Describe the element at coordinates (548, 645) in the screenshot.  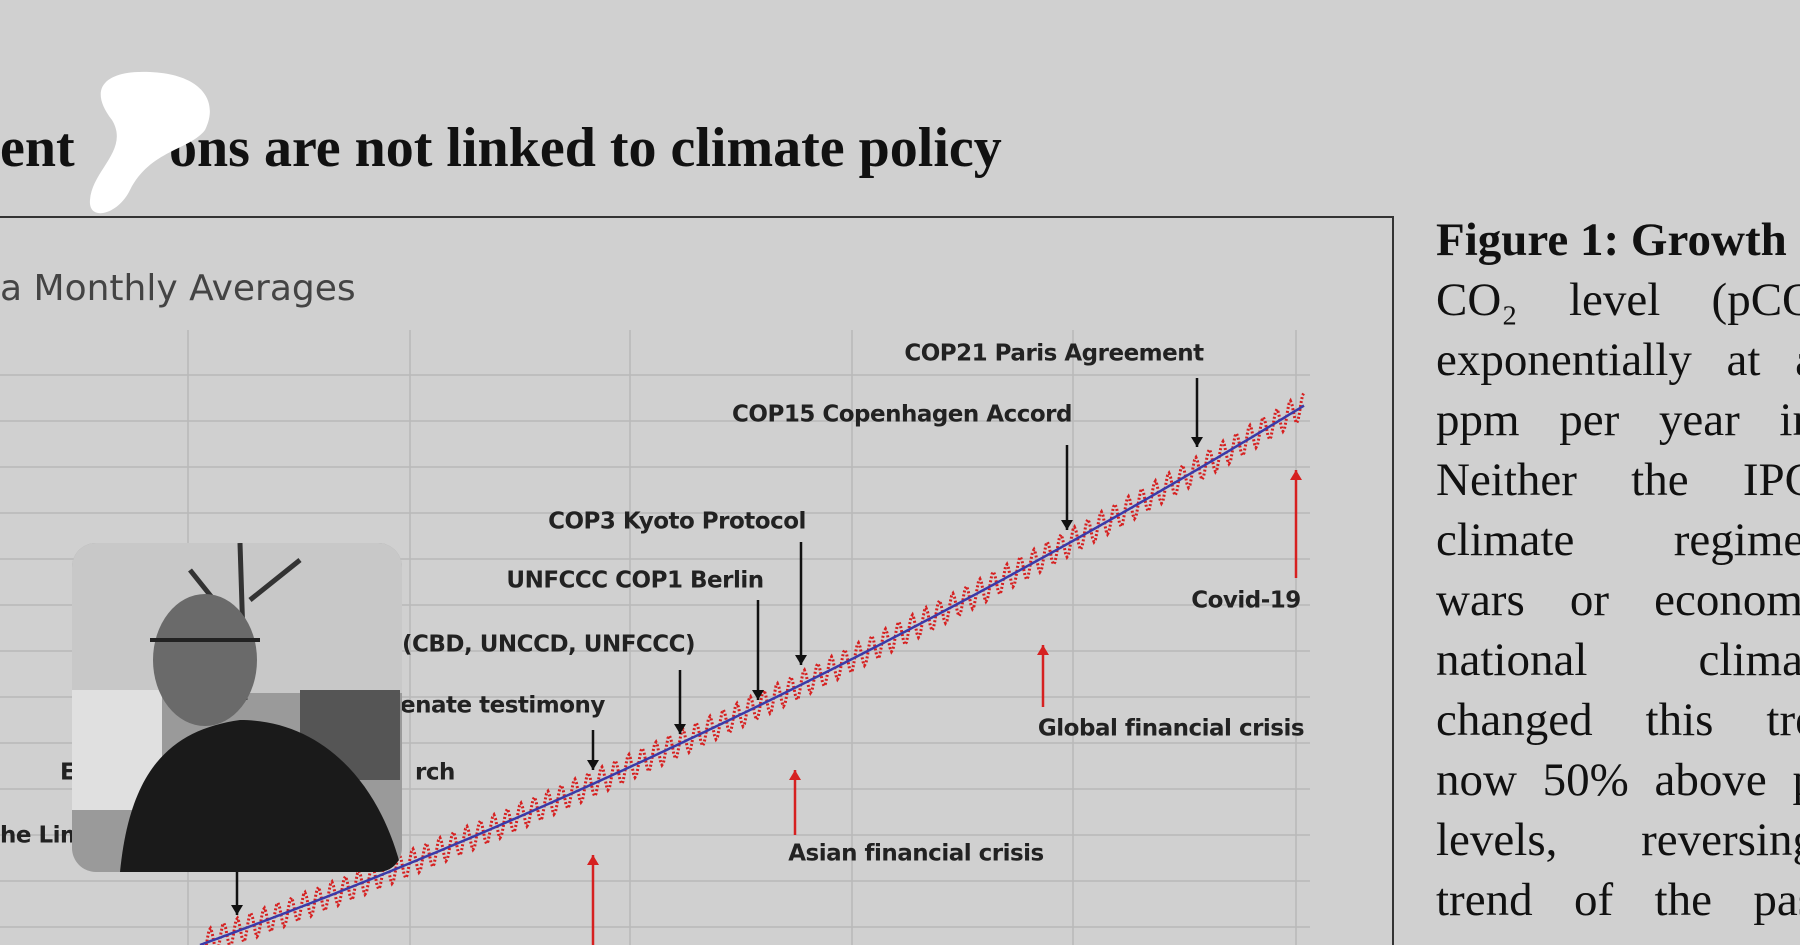
I see `annotation: (CBD, UNCCD, UNFCCC)` at that location.